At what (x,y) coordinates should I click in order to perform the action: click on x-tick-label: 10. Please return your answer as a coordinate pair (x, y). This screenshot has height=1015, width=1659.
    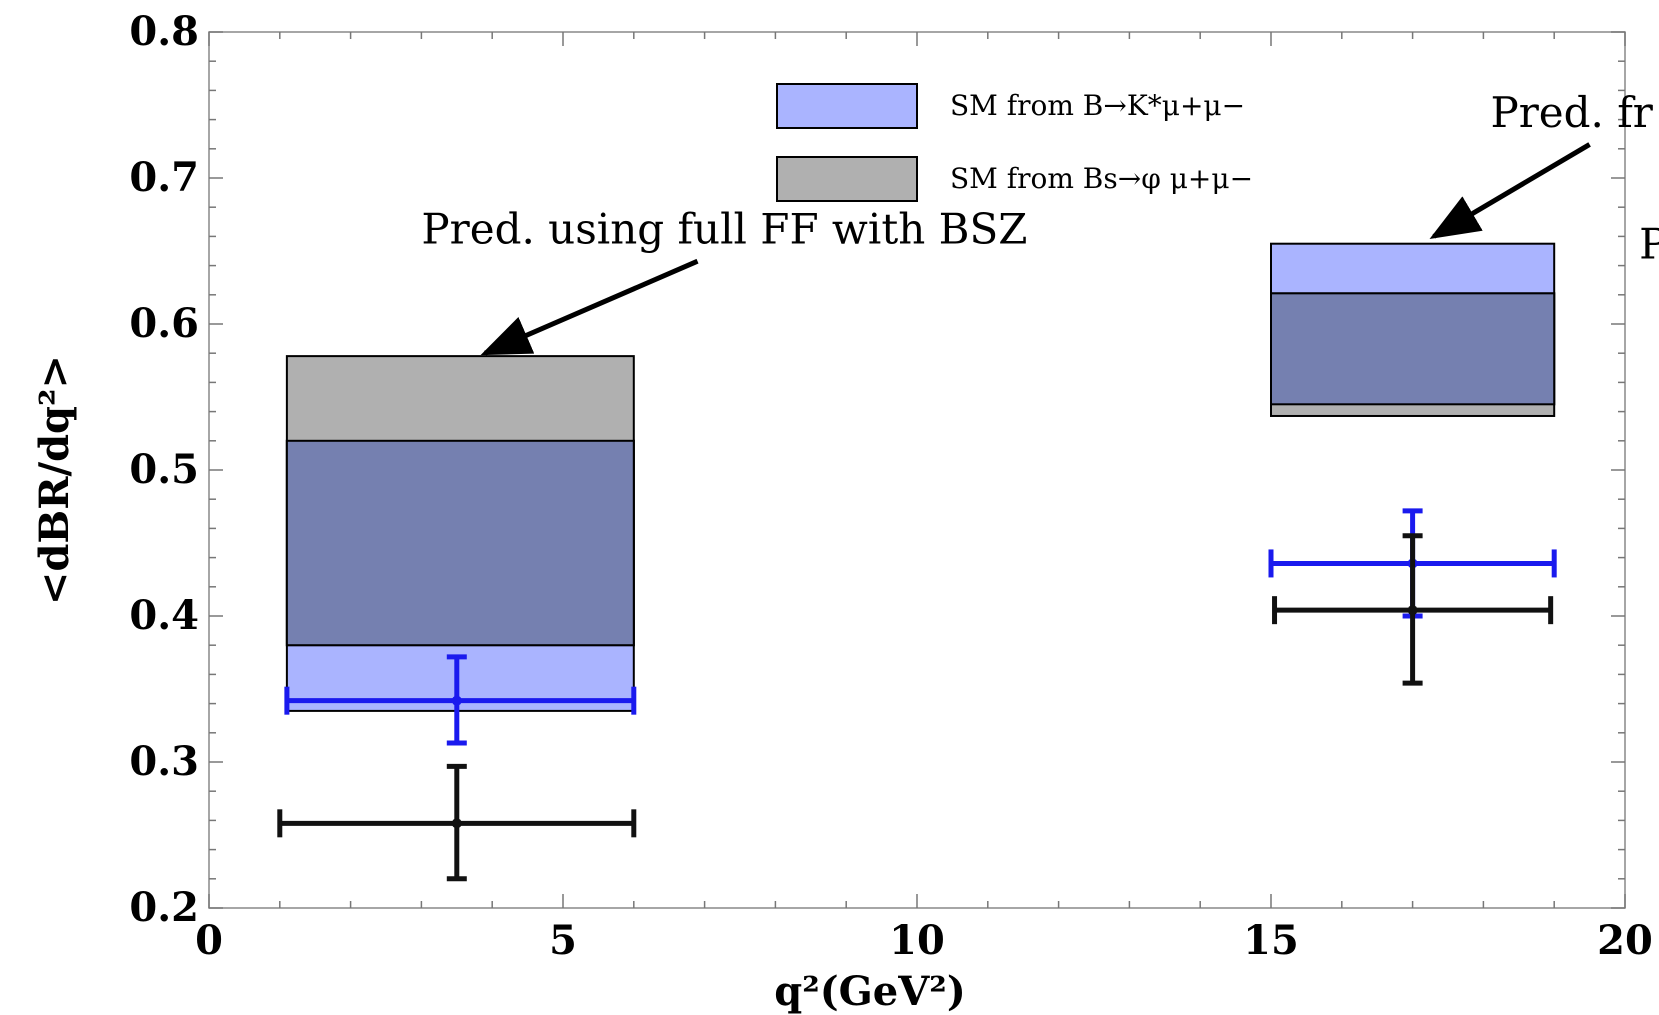
    Looking at the image, I should click on (917, 940).